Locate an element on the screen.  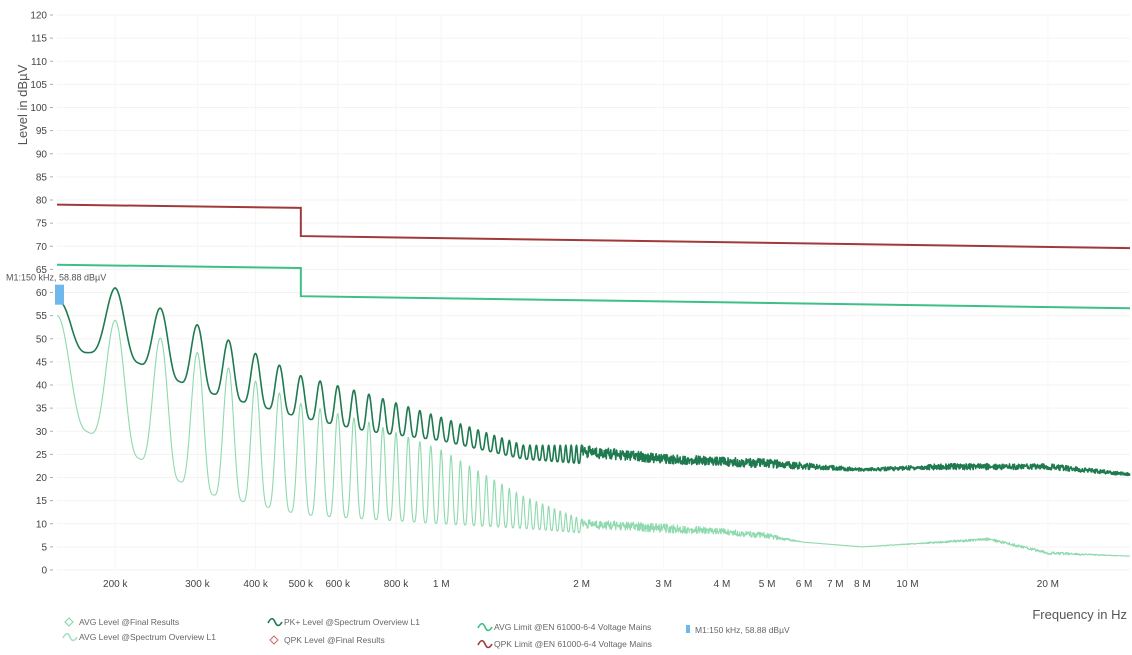
x-tick-label-10M: 10 M is located at coordinates (907, 584).